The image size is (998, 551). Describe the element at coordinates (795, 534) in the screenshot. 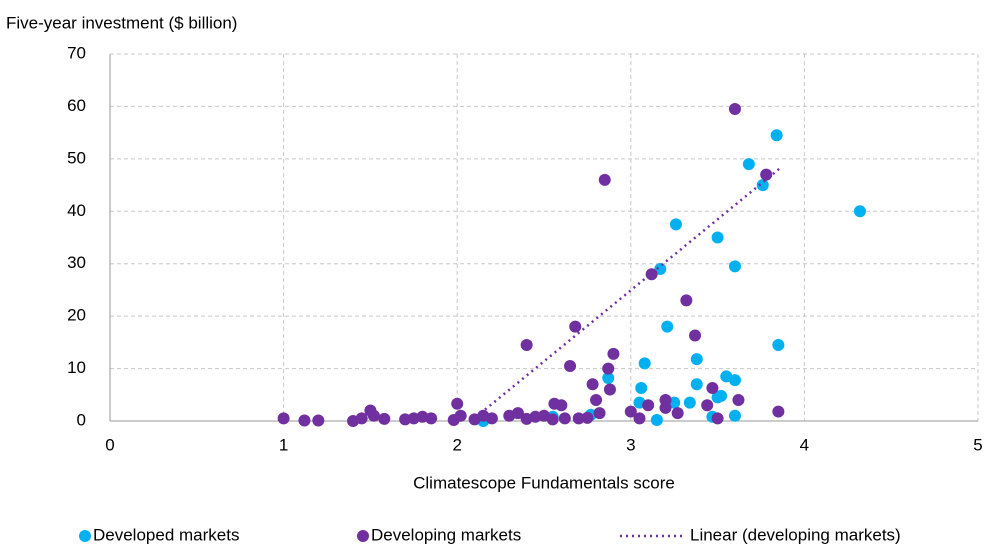

I see `legend-label: Linear (developing markets)` at that location.